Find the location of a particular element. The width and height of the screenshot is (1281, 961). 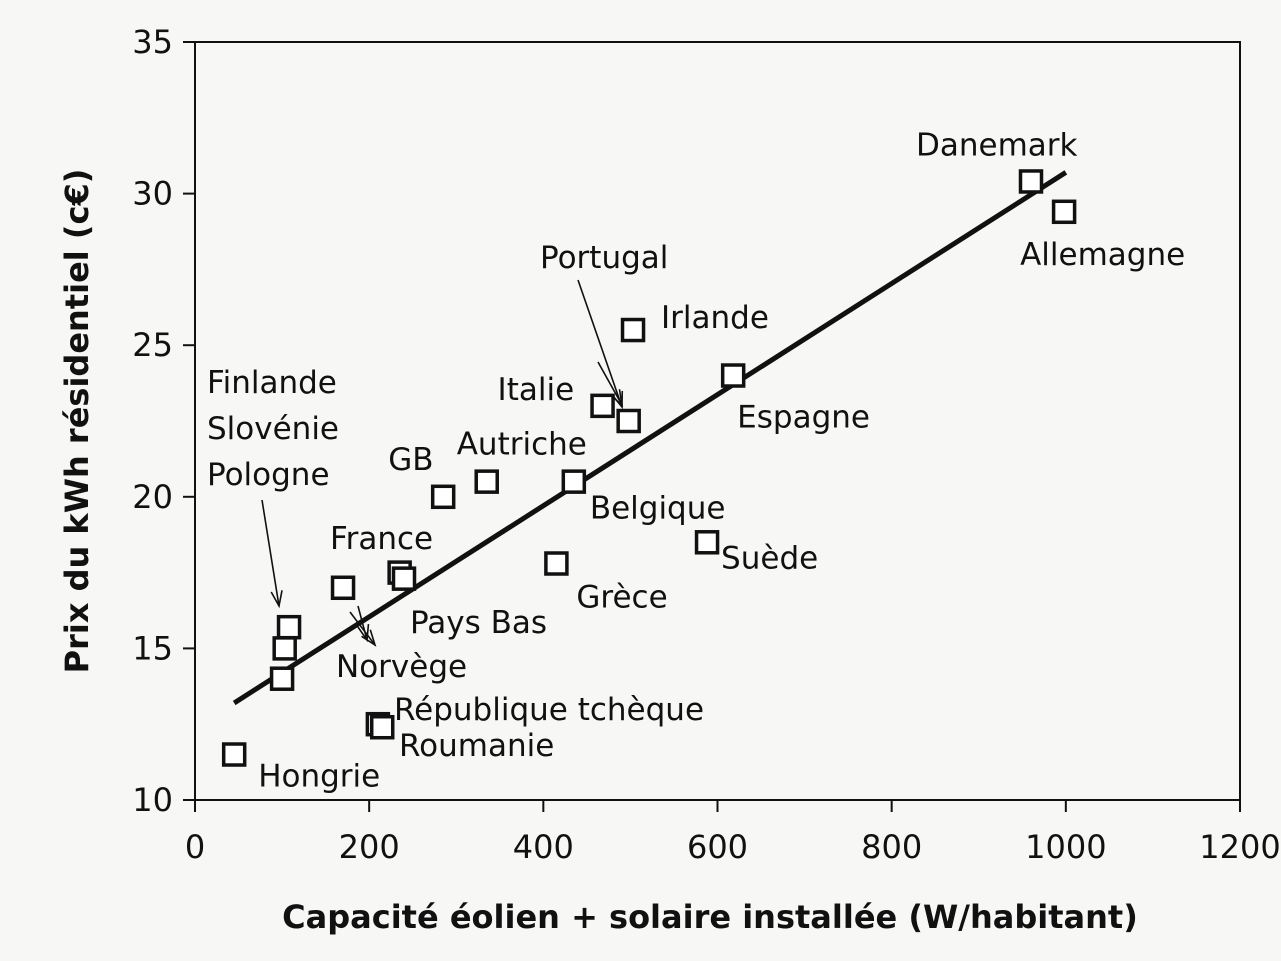

data-point-label: Italie is located at coordinates (536, 390).